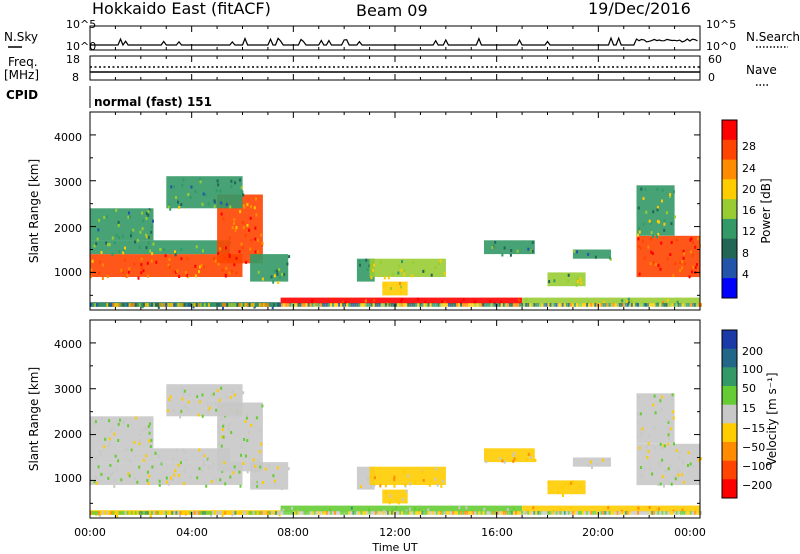 This screenshot has height=554, width=800. What do you see at coordinates (745, 253) in the screenshot?
I see `power-cb-8: 8` at bounding box center [745, 253].